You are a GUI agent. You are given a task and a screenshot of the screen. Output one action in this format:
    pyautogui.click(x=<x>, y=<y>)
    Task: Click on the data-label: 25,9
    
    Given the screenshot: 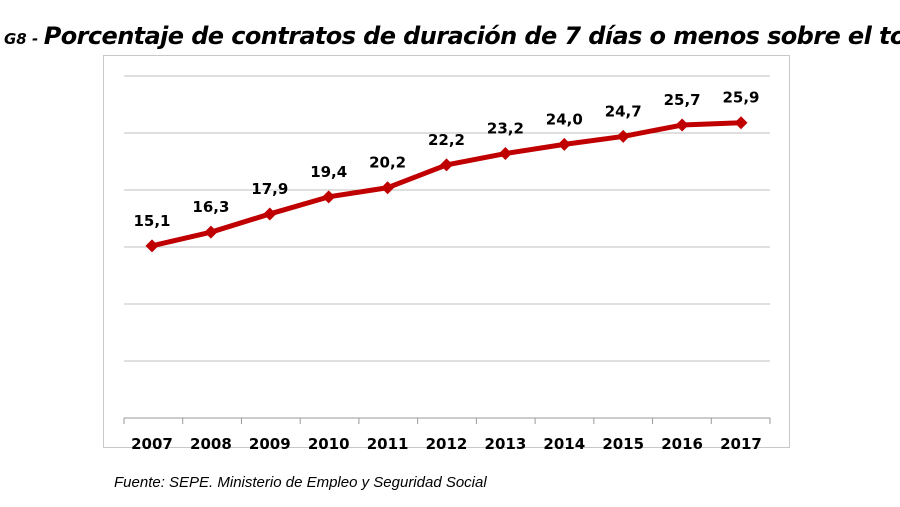 What is the action you would take?
    pyautogui.click(x=740, y=98)
    